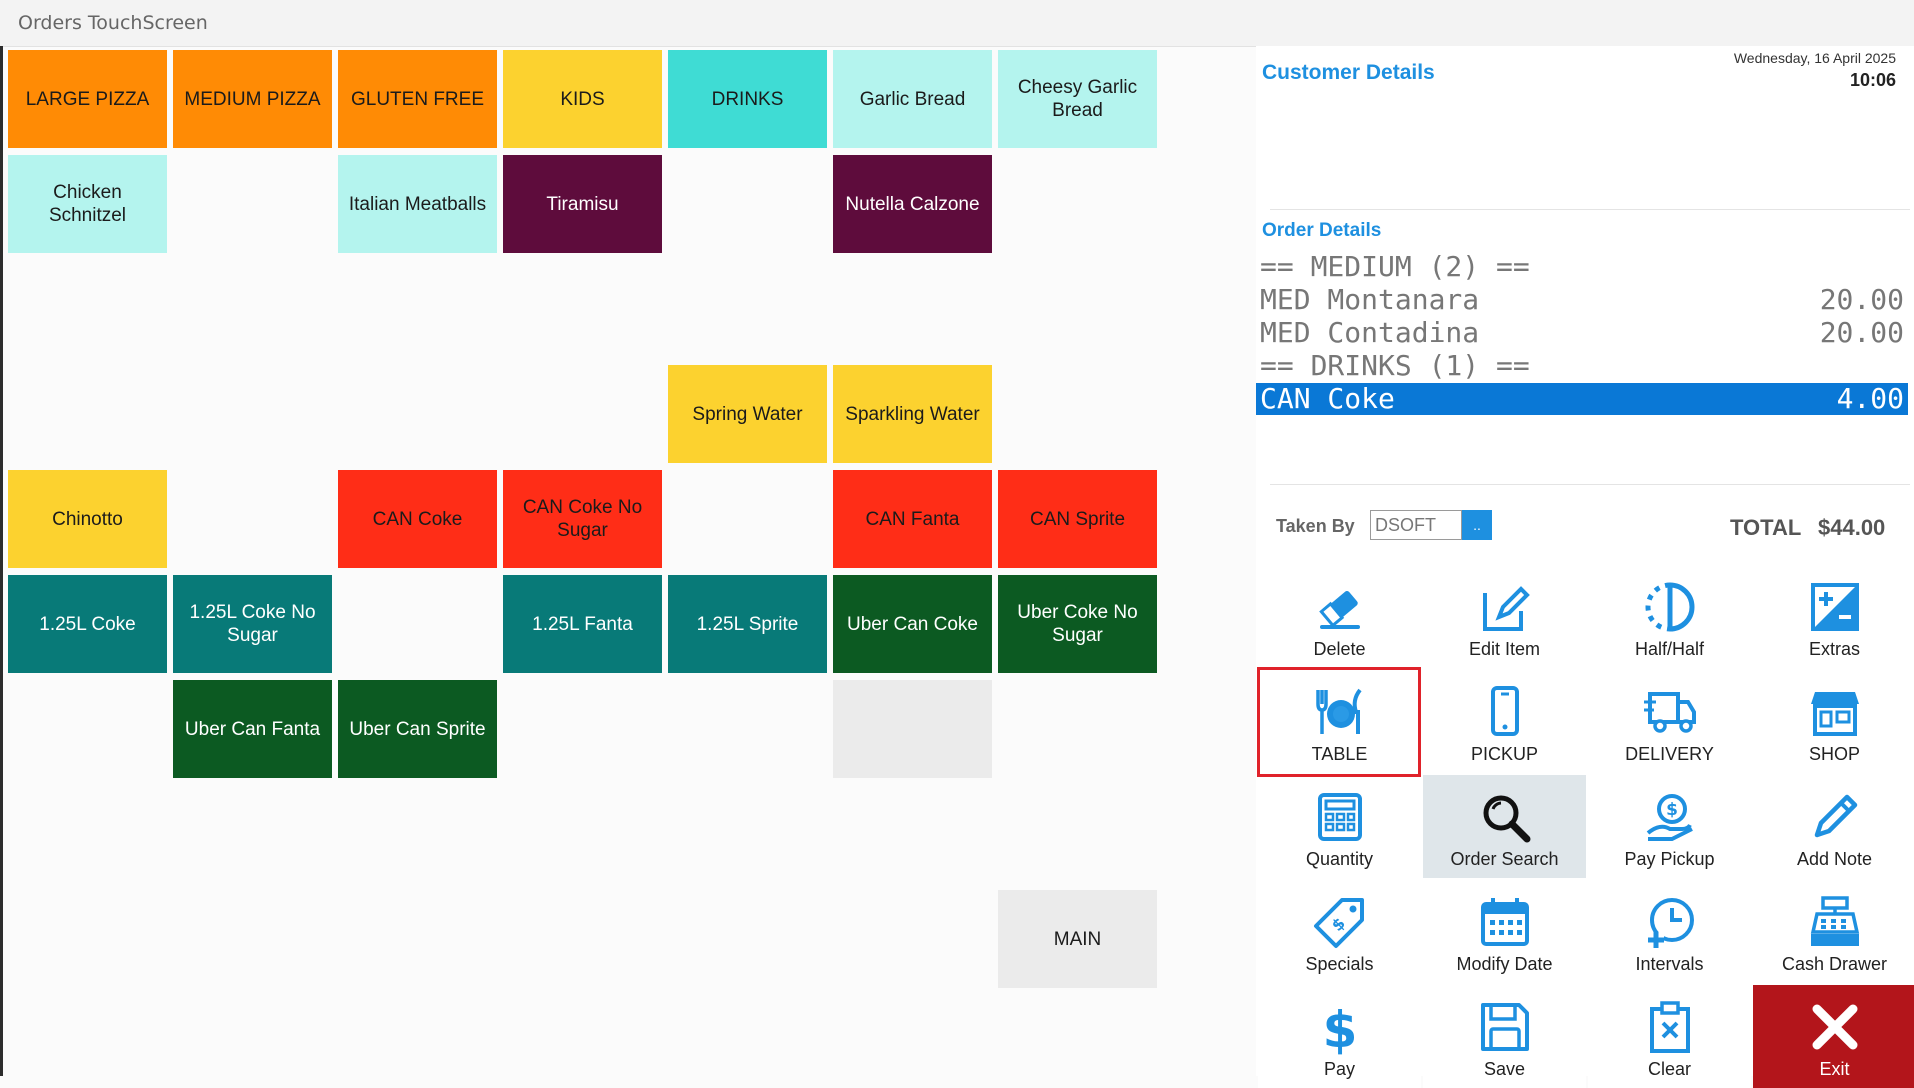 This screenshot has height=1088, width=1914. I want to click on tile-can-fanta: CAN Fanta, so click(912, 519).